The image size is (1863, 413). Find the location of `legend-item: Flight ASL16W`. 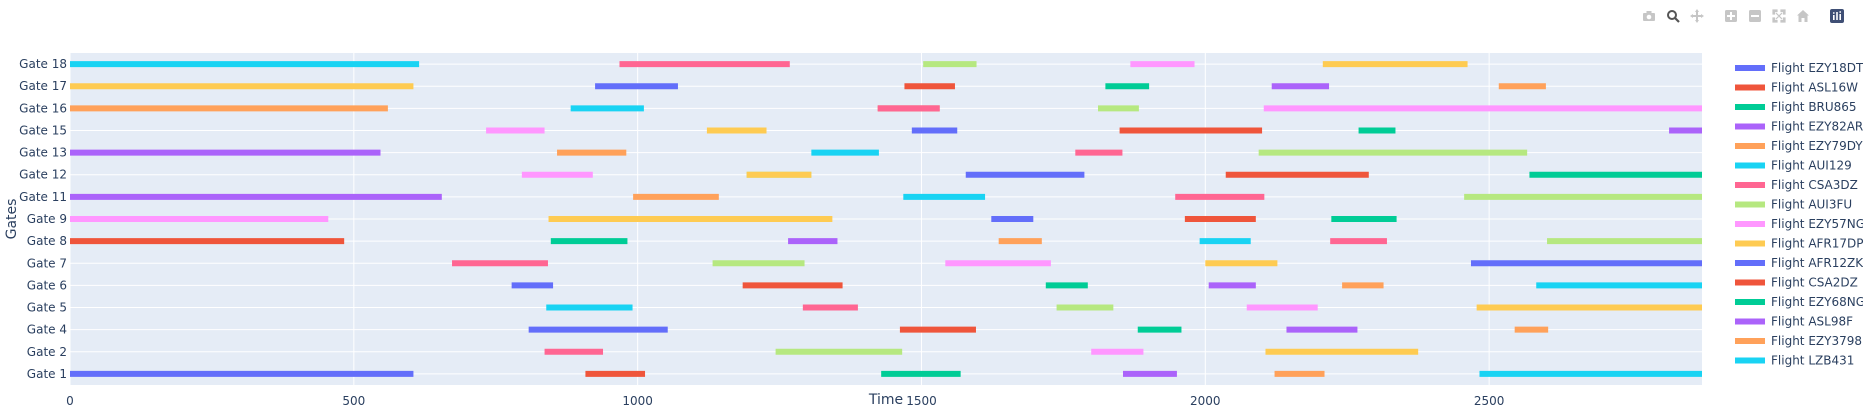

legend-item: Flight ASL16W is located at coordinates (1796, 88).